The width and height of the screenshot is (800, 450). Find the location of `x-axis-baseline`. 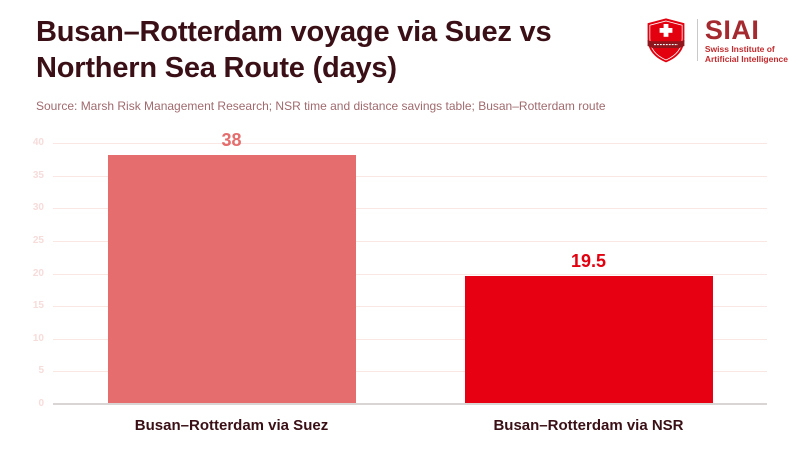

x-axis-baseline is located at coordinates (410, 404).